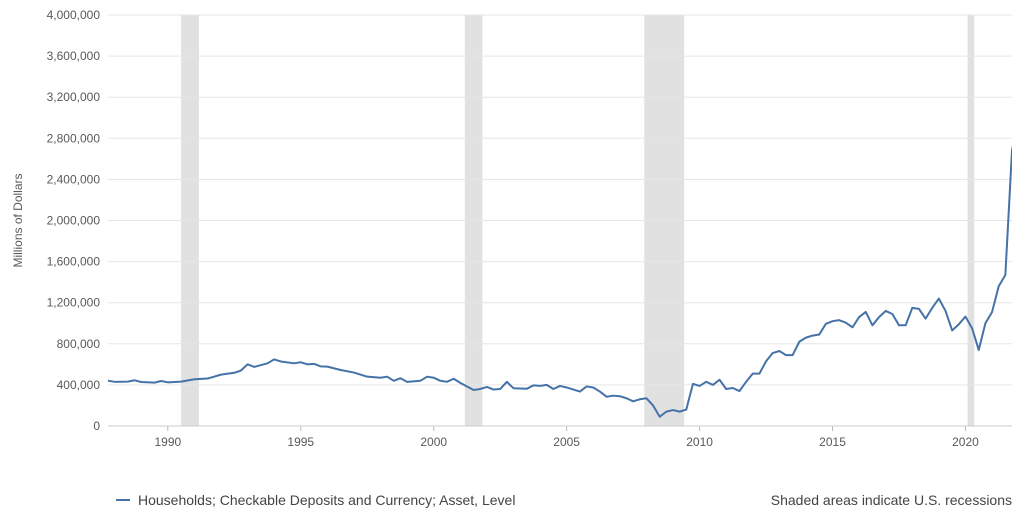 Image resolution: width=1024 pixels, height=512 pixels. I want to click on x-tick-label: 2020, so click(965, 442).